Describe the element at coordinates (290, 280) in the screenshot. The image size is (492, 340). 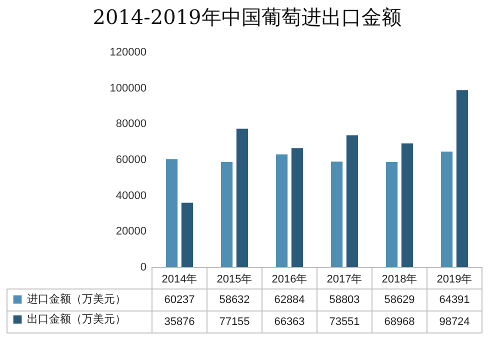
I see `x-tick-label: 2016年` at that location.